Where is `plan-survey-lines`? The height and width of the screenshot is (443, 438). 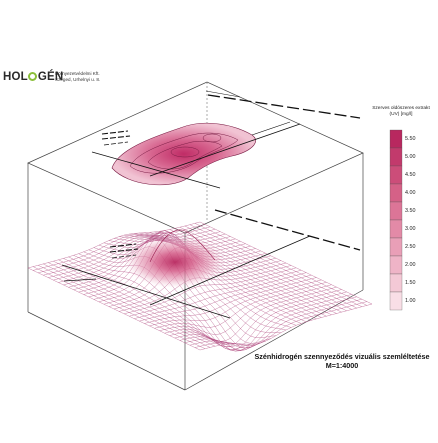 plan-survey-lines is located at coordinates (226, 139).